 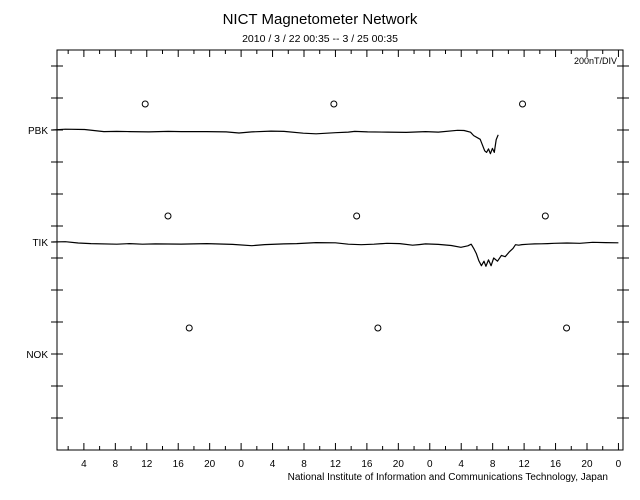 I want to click on time-range: 2010 / 3 / 22 00:35 -- 3 / 25 00:35, so click(x=320, y=39).